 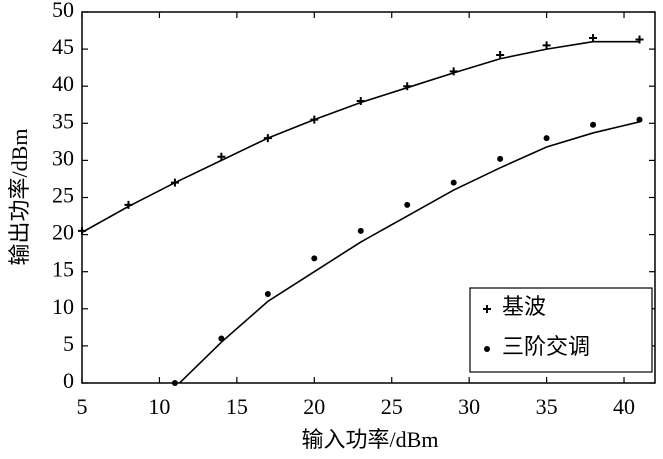 I want to click on legend-label: 三阶交调, so click(x=546, y=346).